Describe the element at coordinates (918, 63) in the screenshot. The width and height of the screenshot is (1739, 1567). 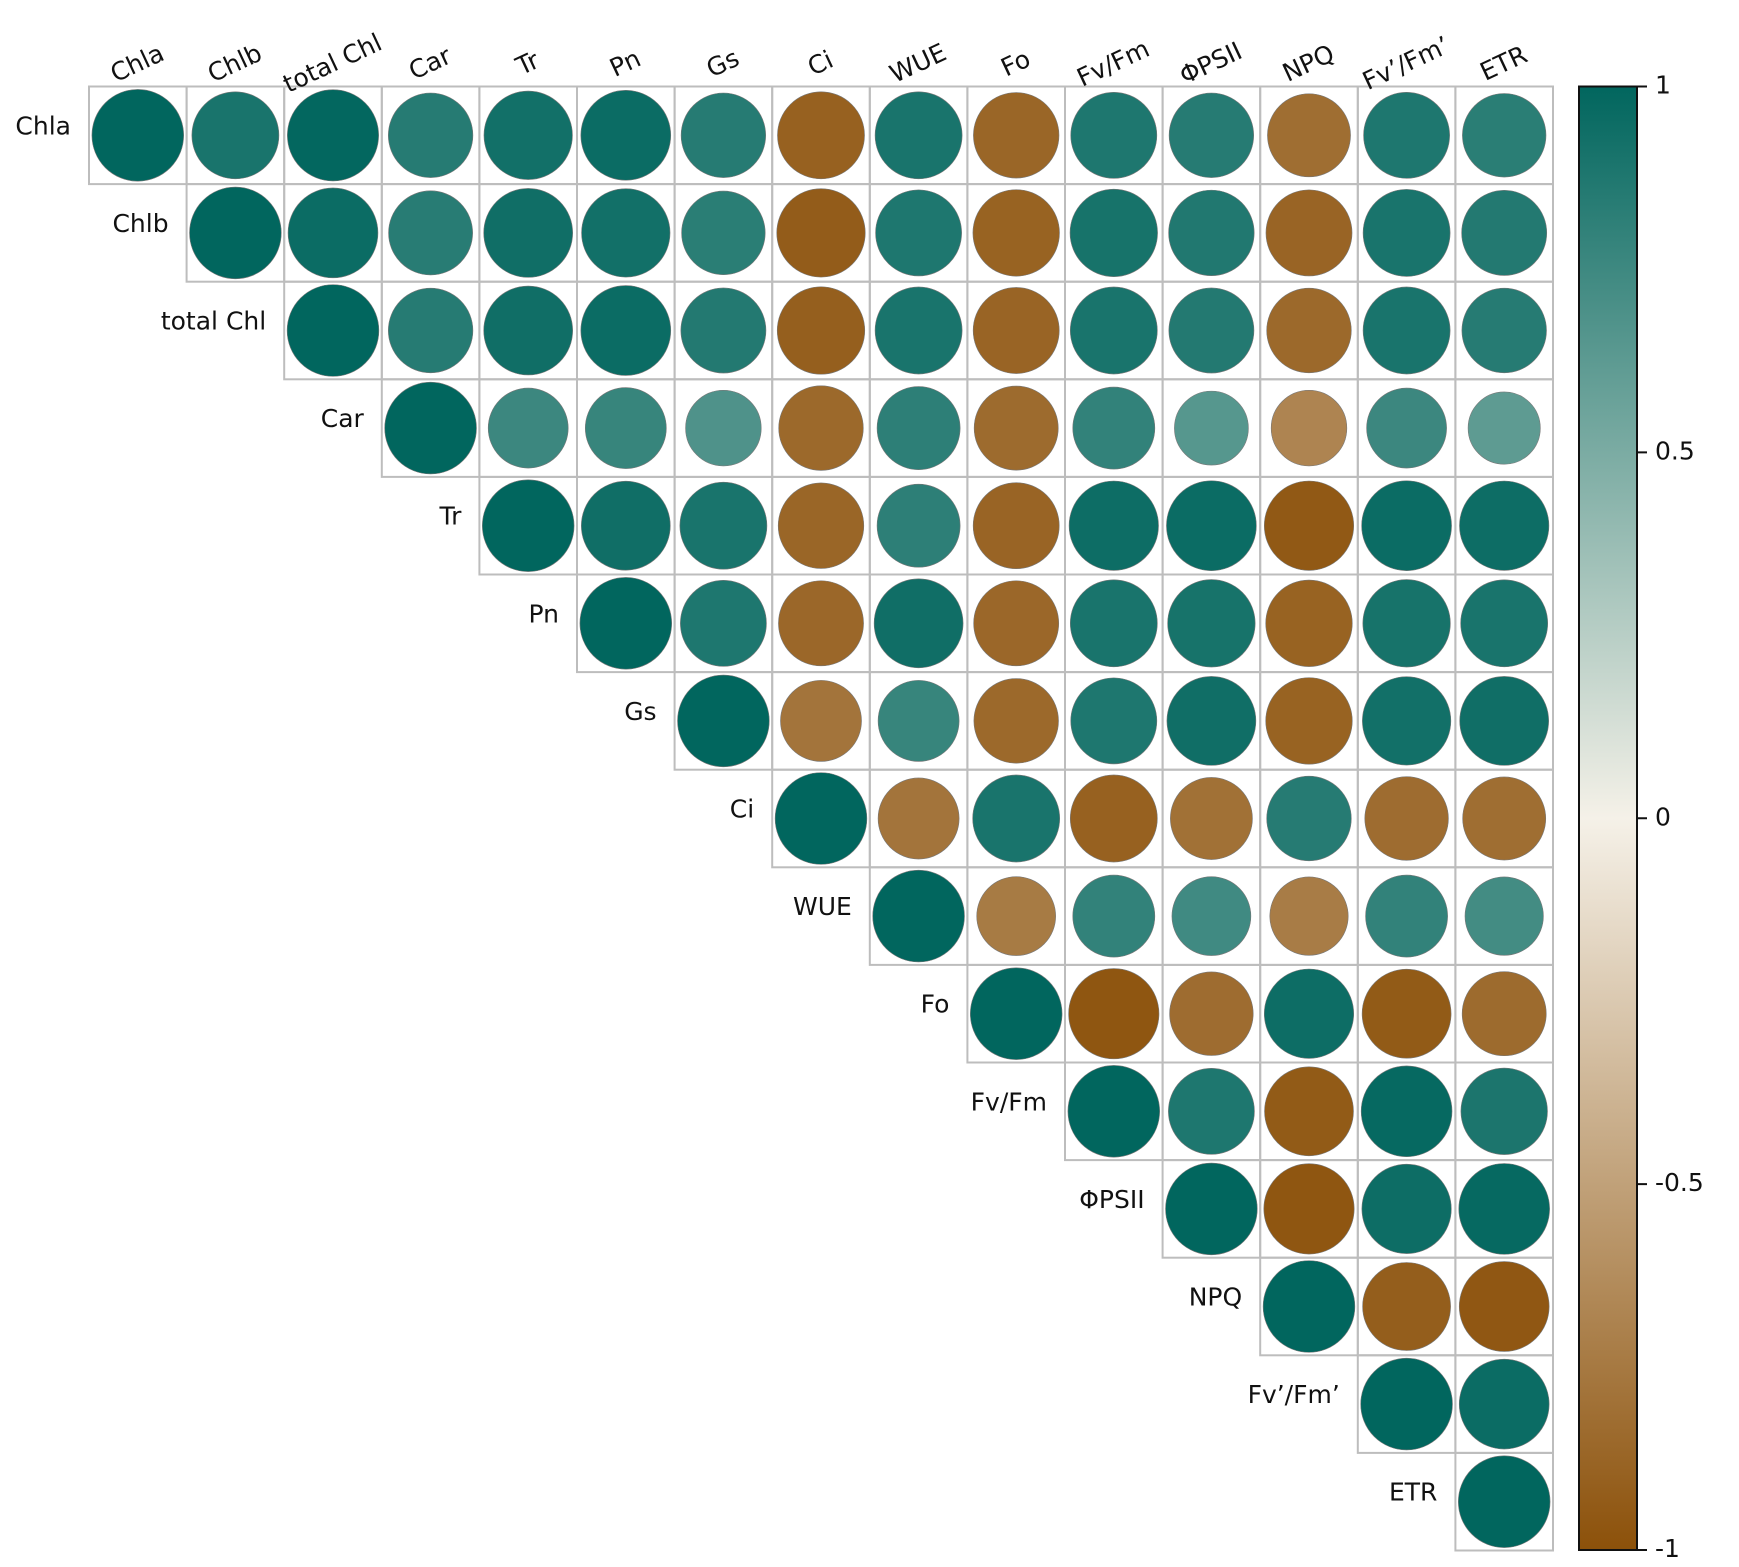
I see `column-label: WUE` at that location.